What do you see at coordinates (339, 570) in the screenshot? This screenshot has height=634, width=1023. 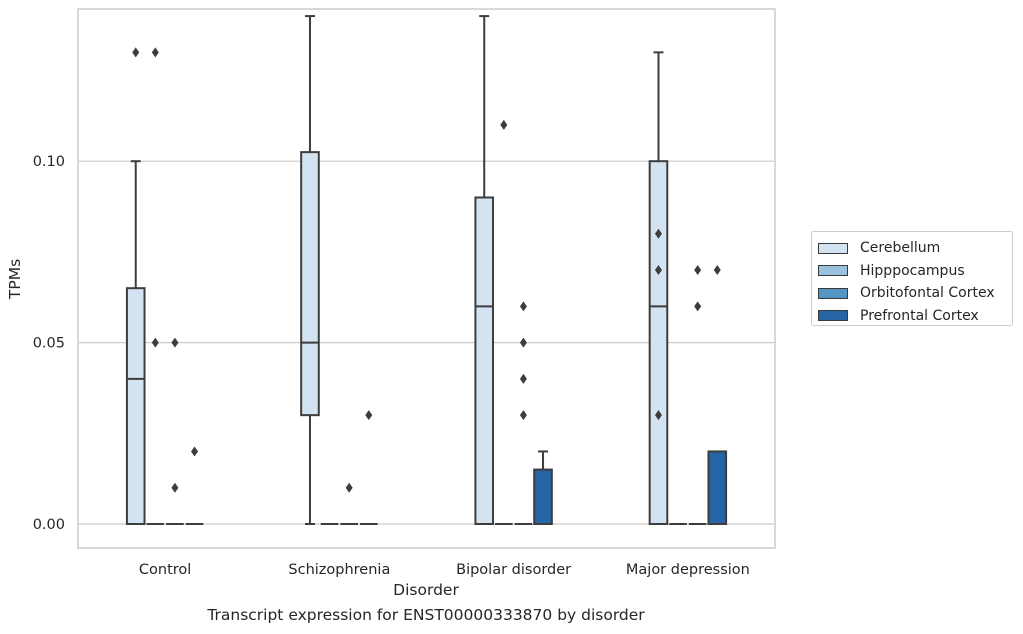 I see `x-tick-label: Schizophrenia` at bounding box center [339, 570].